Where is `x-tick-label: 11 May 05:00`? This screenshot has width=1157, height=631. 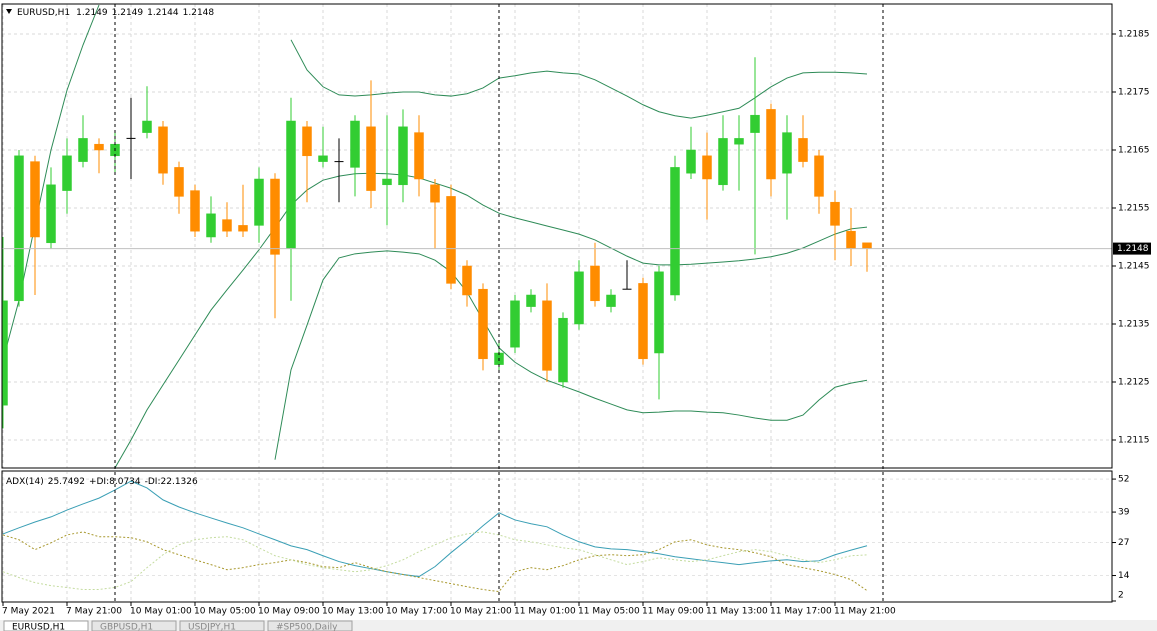
x-tick-label: 11 May 05:00 is located at coordinates (609, 612).